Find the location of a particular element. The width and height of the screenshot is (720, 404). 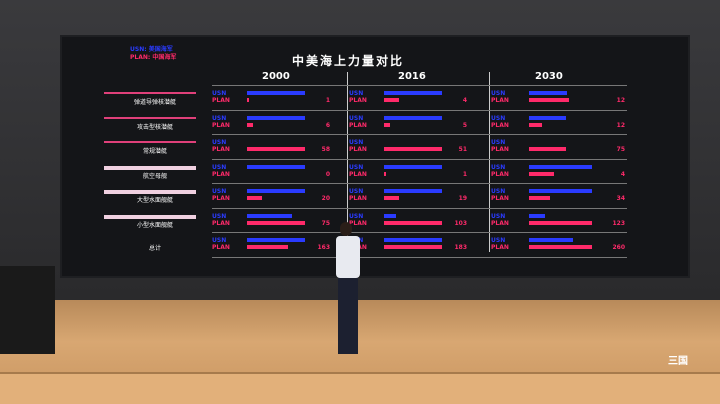

plan-value: 19 is located at coordinates (462, 198).